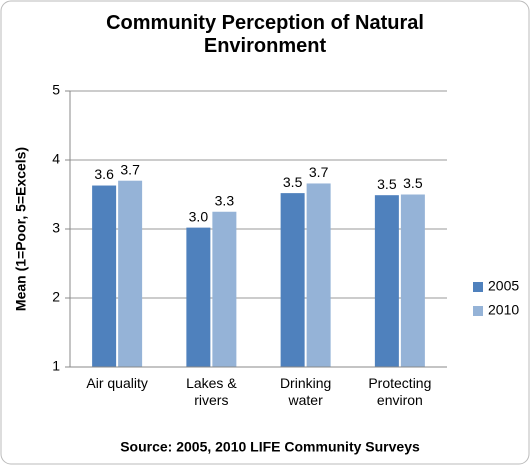 The image size is (531, 466). I want to click on x-tick-label: Lakes & rivers, so click(211, 391).